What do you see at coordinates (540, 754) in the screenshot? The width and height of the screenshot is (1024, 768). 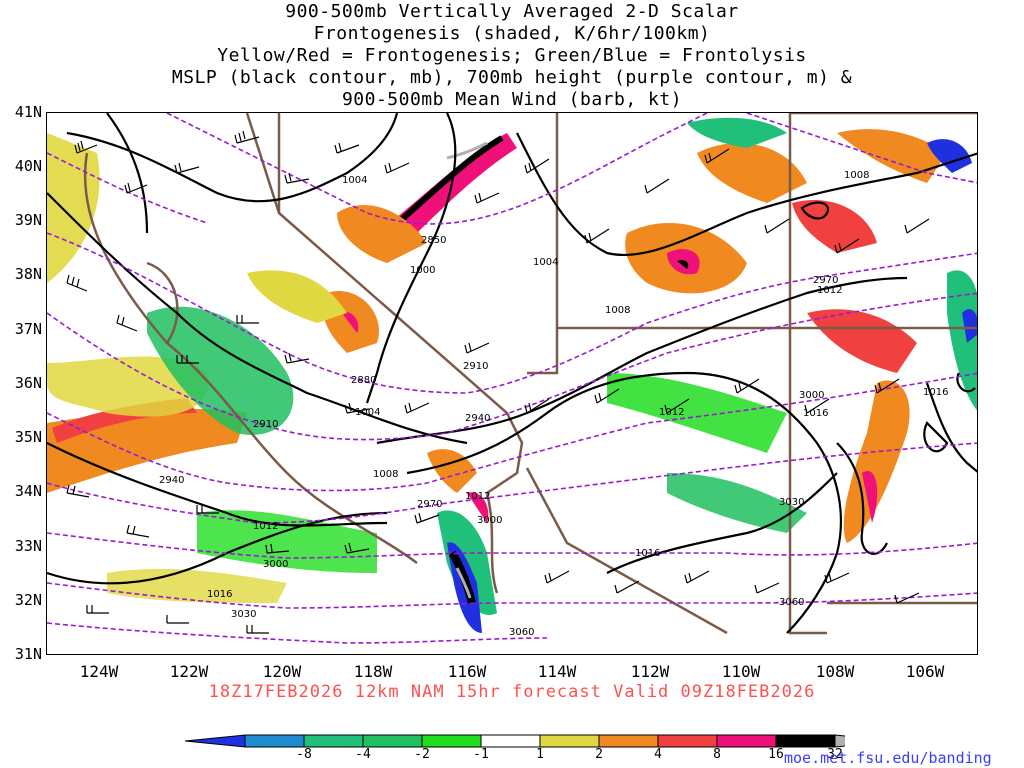 I see `colorbar-label: 1` at bounding box center [540, 754].